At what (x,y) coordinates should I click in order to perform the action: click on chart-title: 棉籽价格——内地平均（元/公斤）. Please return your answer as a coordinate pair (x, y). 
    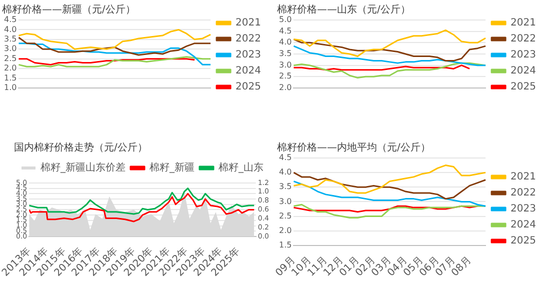
    Looking at the image, I should click on (353, 148).